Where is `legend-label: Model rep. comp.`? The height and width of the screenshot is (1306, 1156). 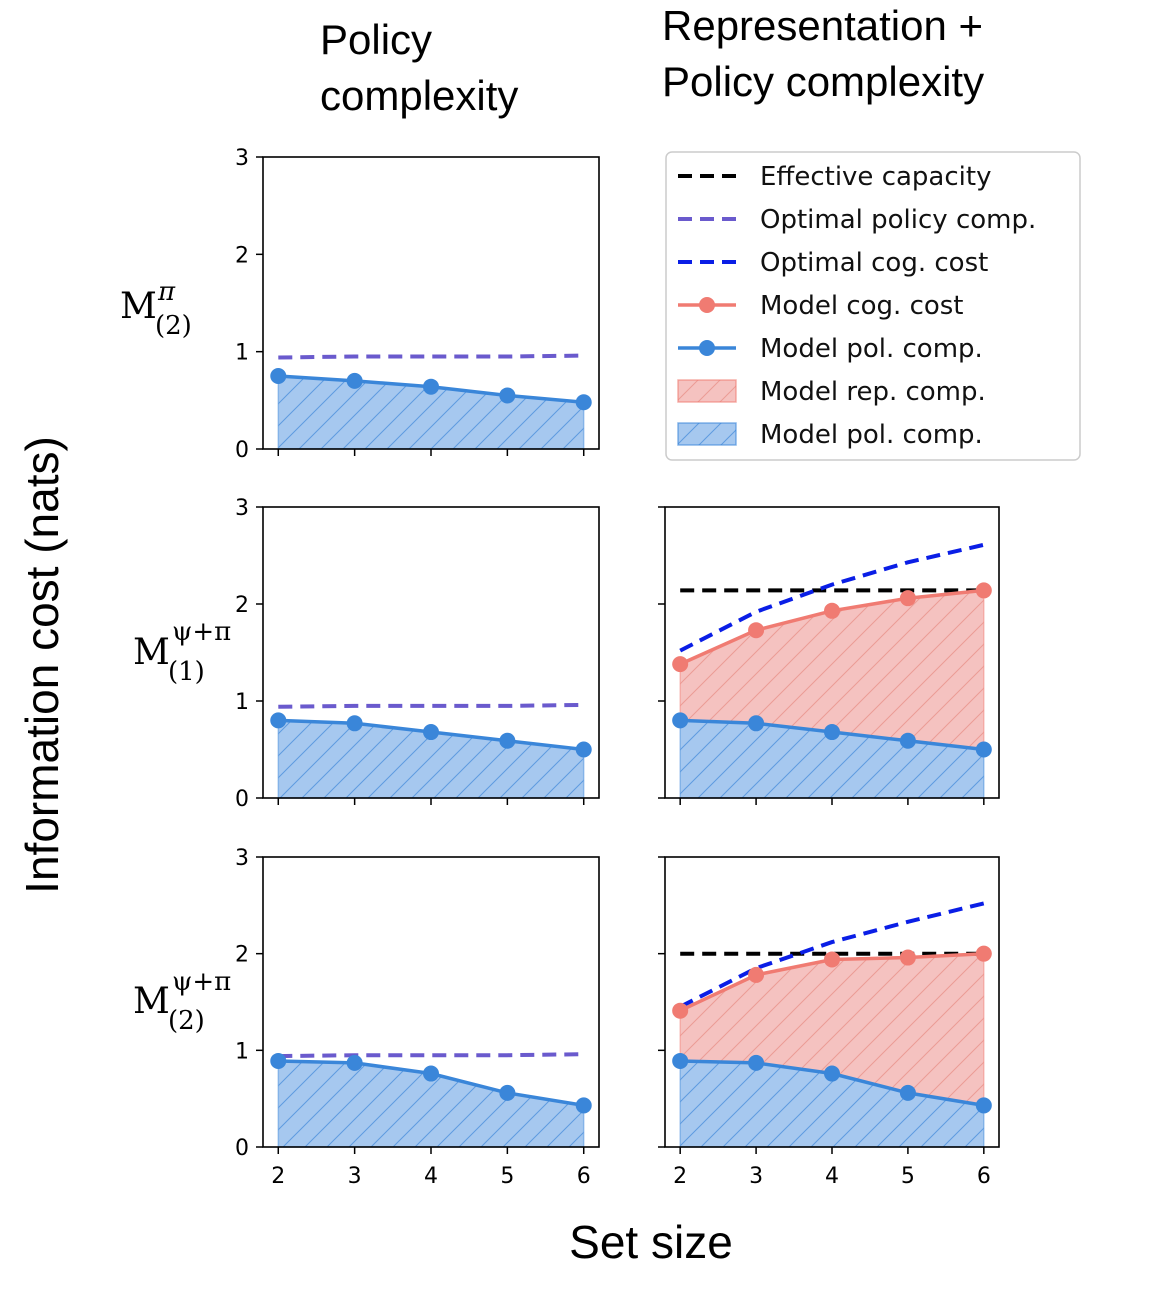
legend-label: Model rep. comp. is located at coordinates (873, 392).